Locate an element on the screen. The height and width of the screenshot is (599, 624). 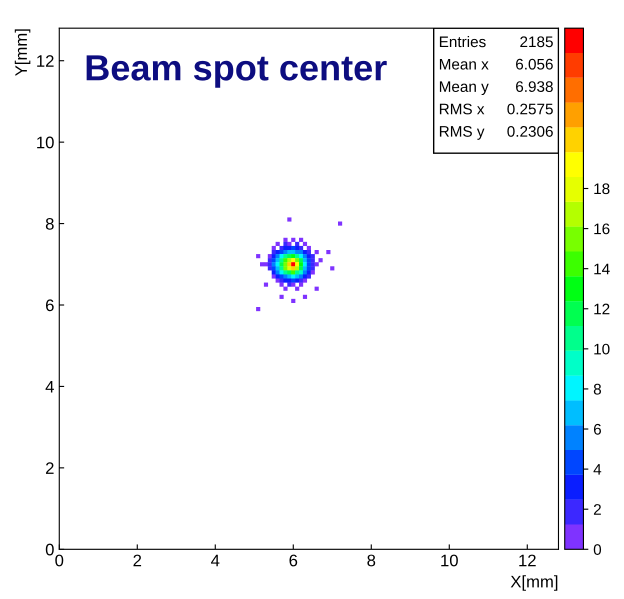
x-tick-label: 4 is located at coordinates (215, 560).